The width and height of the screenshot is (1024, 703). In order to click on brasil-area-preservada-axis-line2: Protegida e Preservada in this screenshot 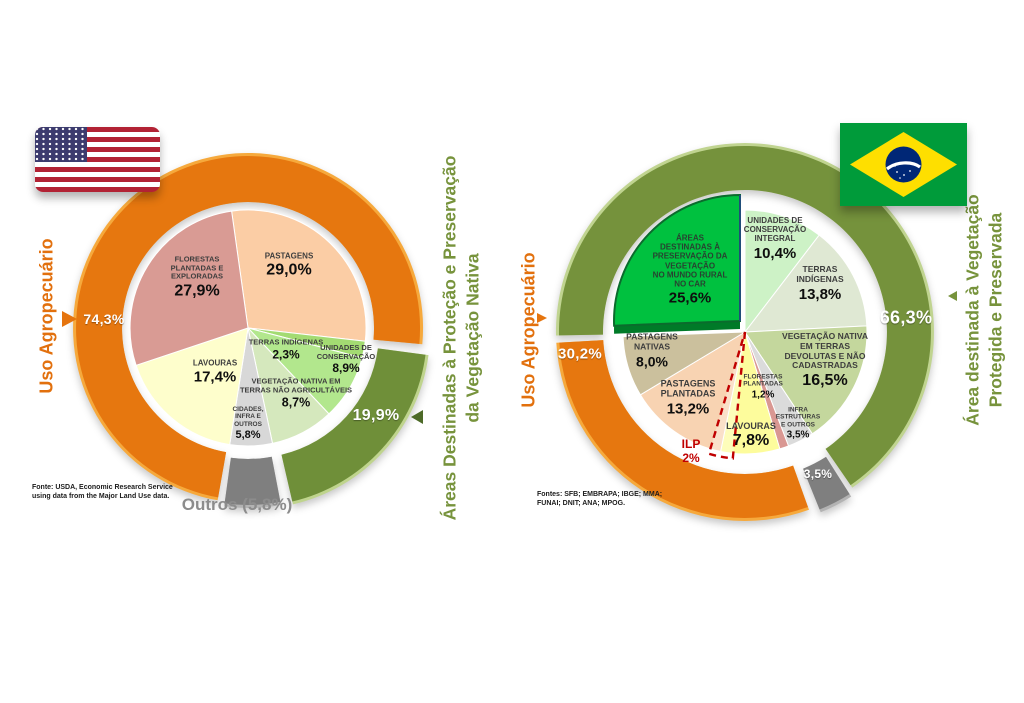, I will do `click(995, 310)`.